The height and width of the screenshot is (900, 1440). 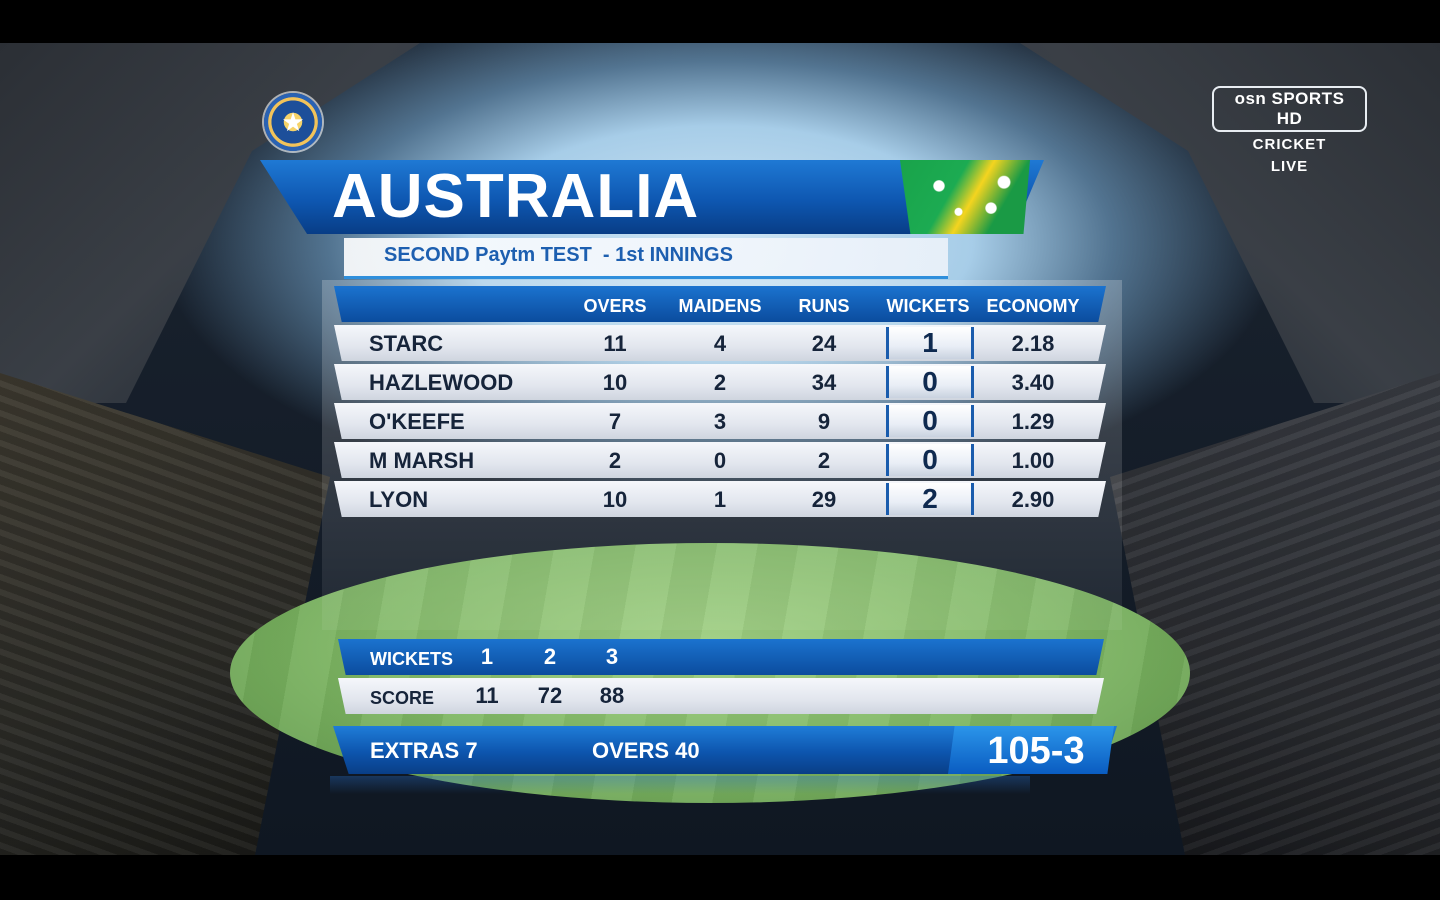 What do you see at coordinates (615, 460) in the screenshot?
I see `bowler-overs: 2` at bounding box center [615, 460].